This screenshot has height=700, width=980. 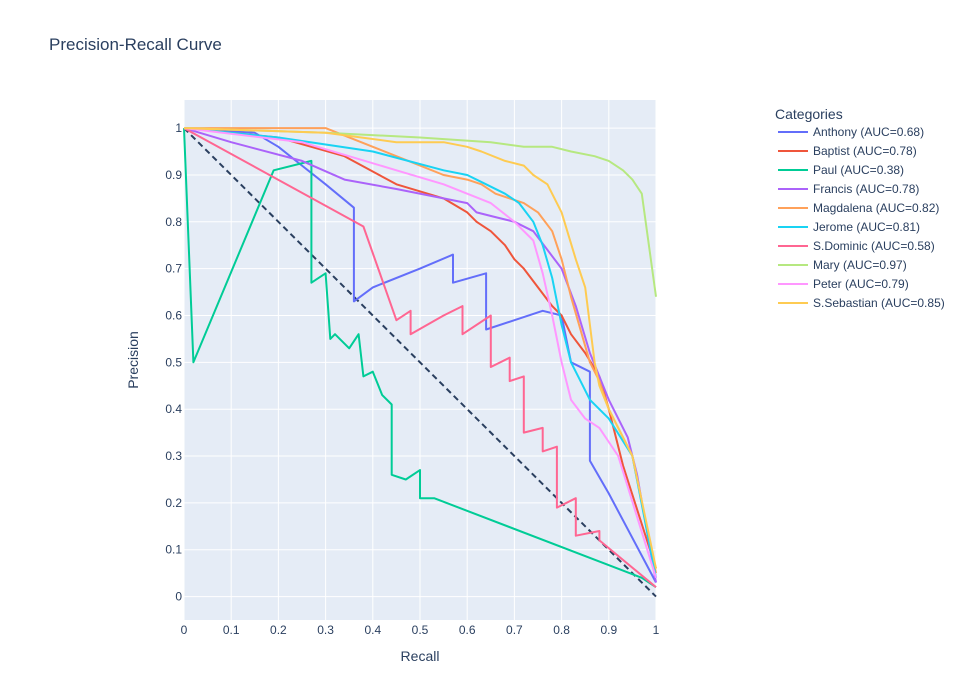 What do you see at coordinates (858, 170) in the screenshot?
I see `legend-item-label: Paul (AUC=0.38)` at bounding box center [858, 170].